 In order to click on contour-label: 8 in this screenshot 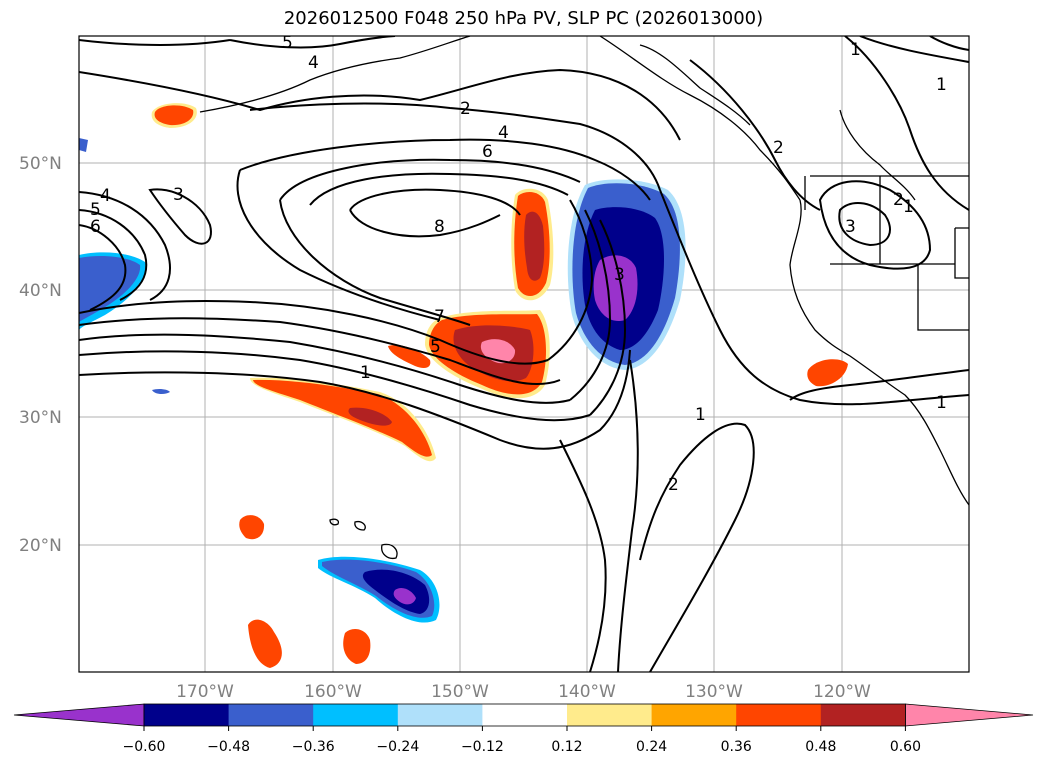, I will do `click(439, 227)`.